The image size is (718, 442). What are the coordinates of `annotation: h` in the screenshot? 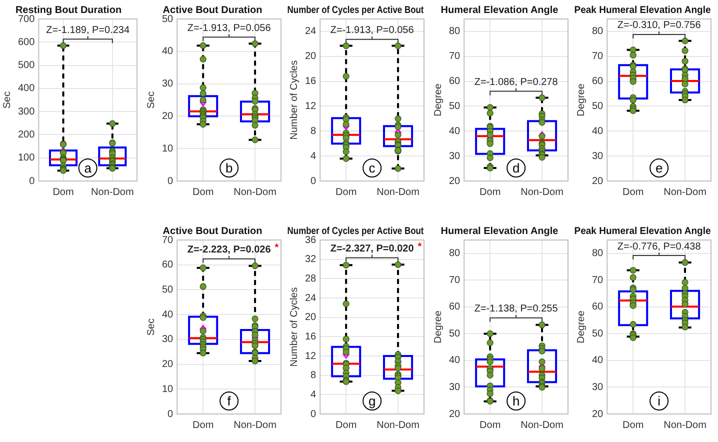 It's located at (516, 401).